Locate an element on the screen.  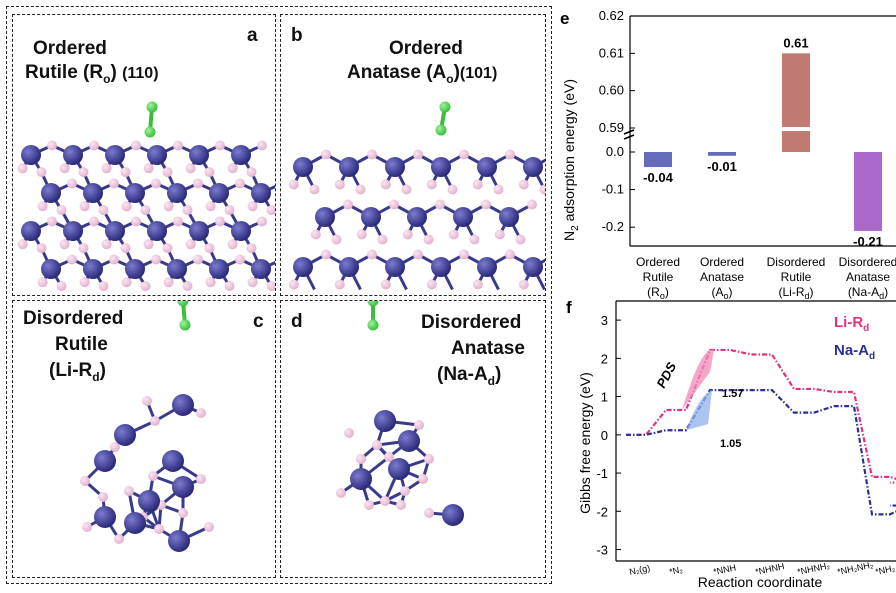
rutile-disordered-structure is located at coordinates (147, 426).